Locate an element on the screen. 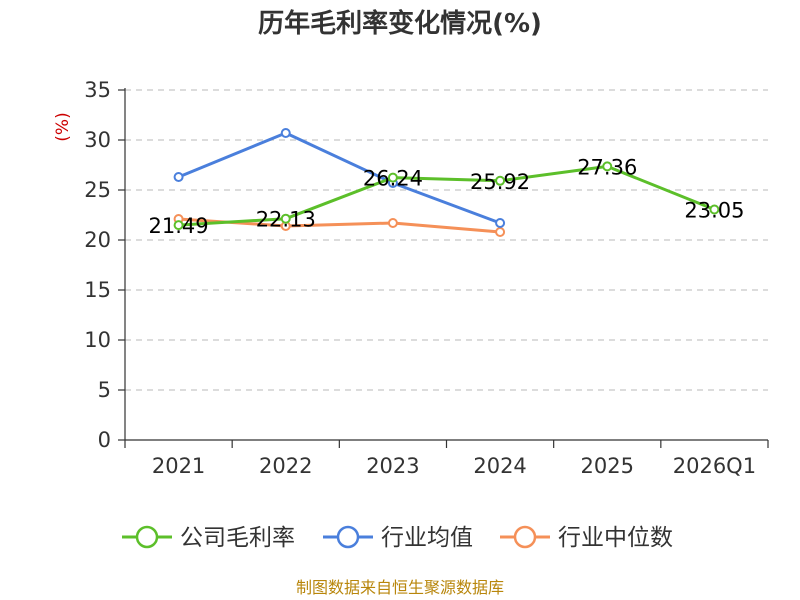 The width and height of the screenshot is (800, 600). y-tick-label: 0 is located at coordinates (104, 440).